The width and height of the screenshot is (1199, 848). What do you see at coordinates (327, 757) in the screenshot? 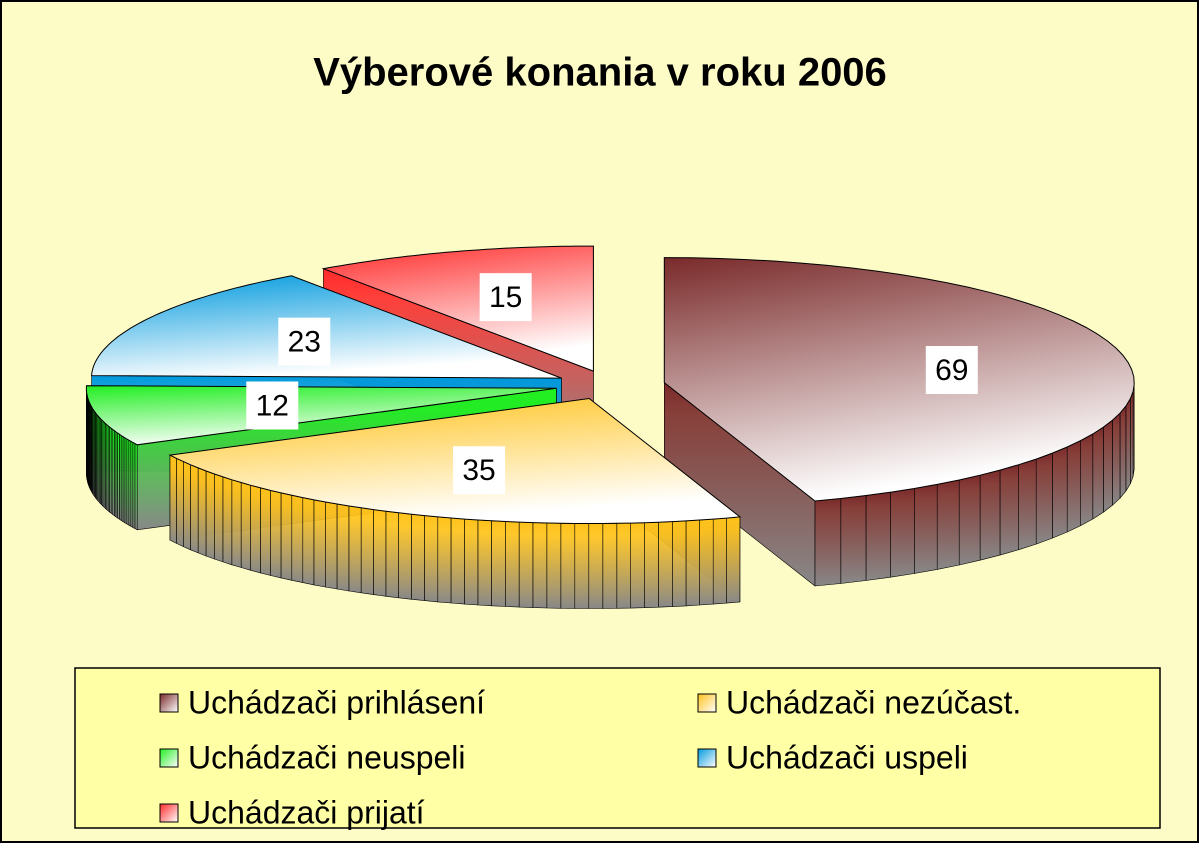
I see `legend-label: Uchádzači neuspeli` at bounding box center [327, 757].